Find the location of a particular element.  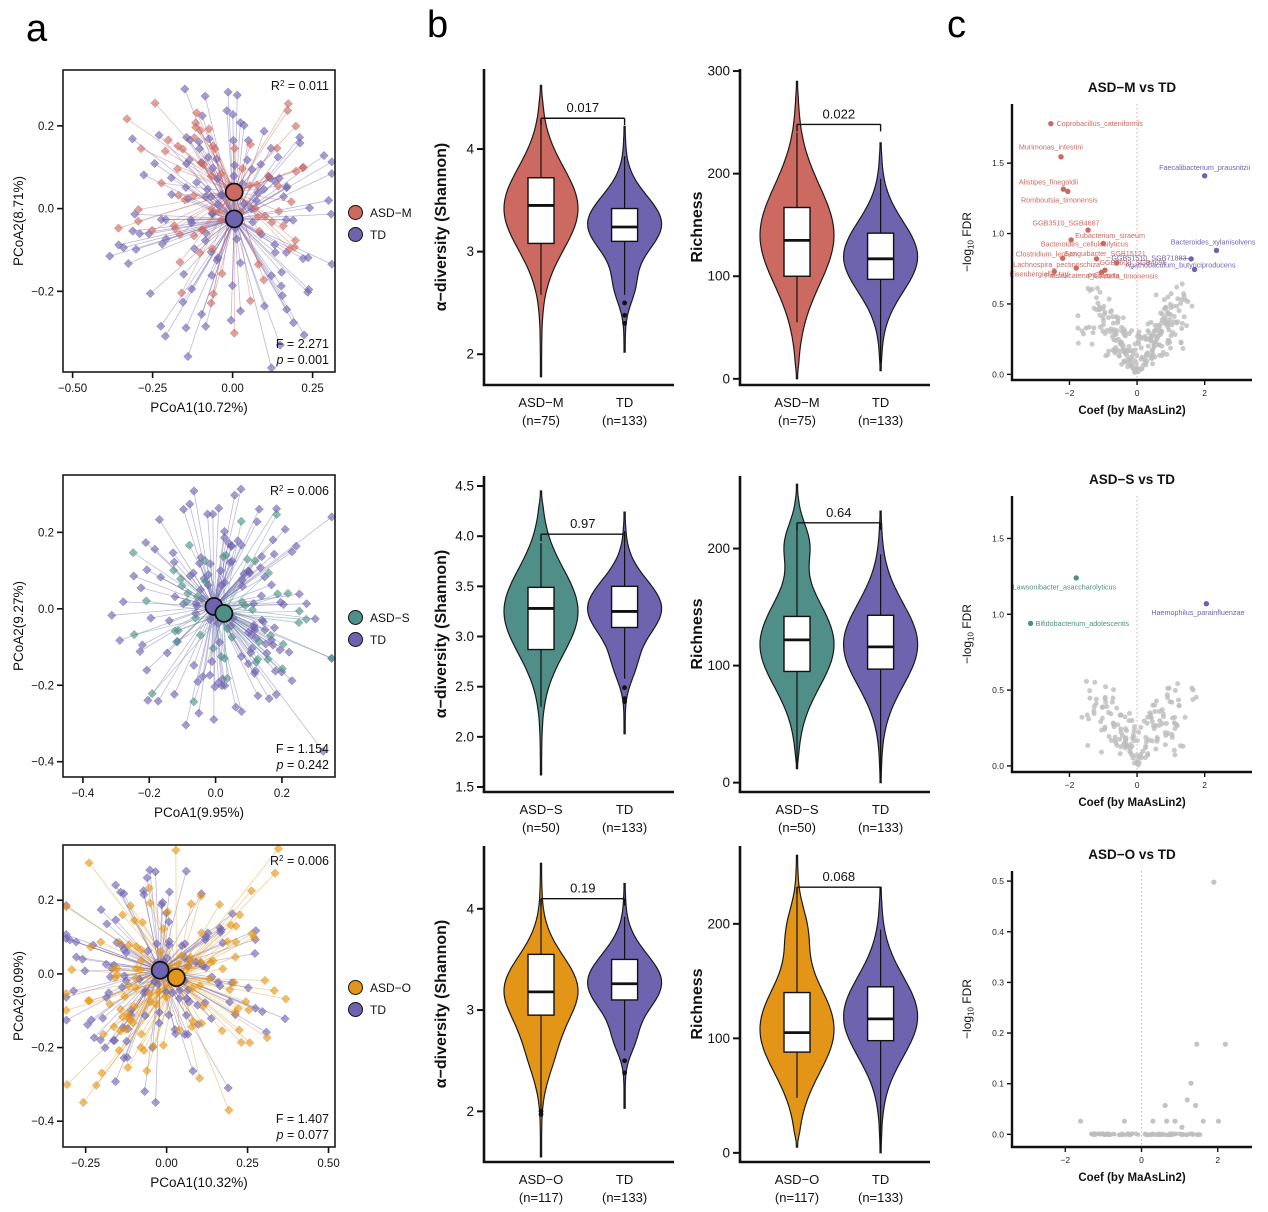

svg-text: 1.0 is located at coordinates (998, 614).